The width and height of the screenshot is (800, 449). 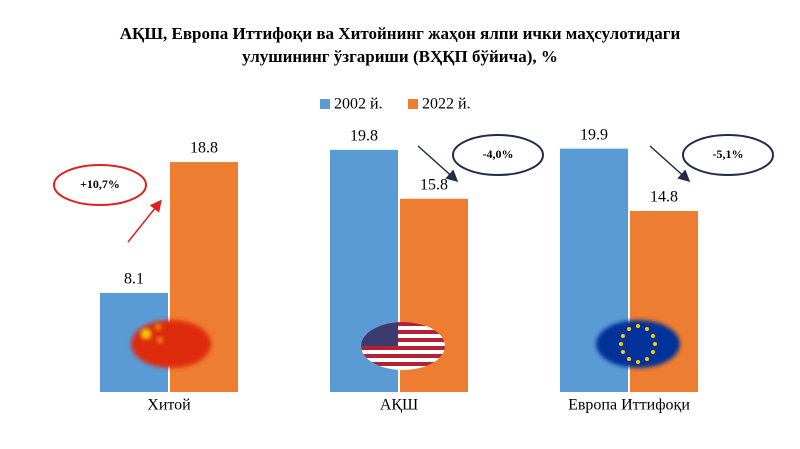 What do you see at coordinates (629, 405) in the screenshot?
I see `x-tick-label: Европа Иттифоқи` at bounding box center [629, 405].